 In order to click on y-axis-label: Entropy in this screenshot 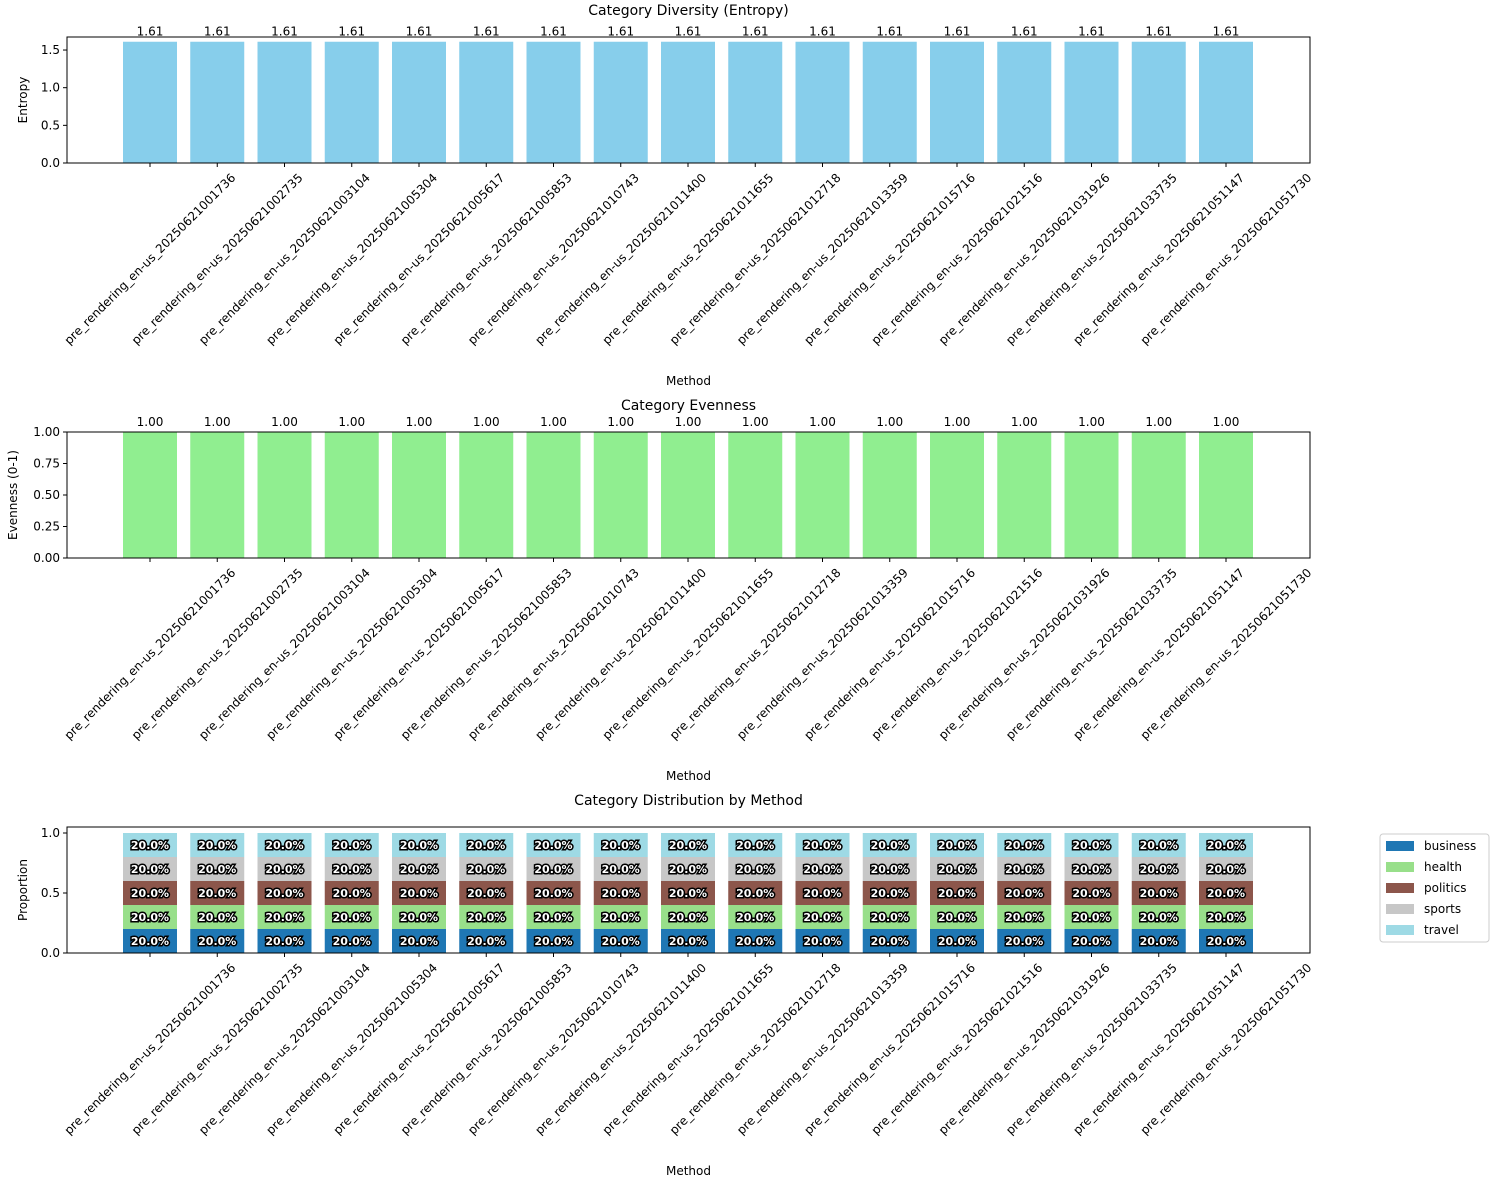, I will do `click(23, 100)`.